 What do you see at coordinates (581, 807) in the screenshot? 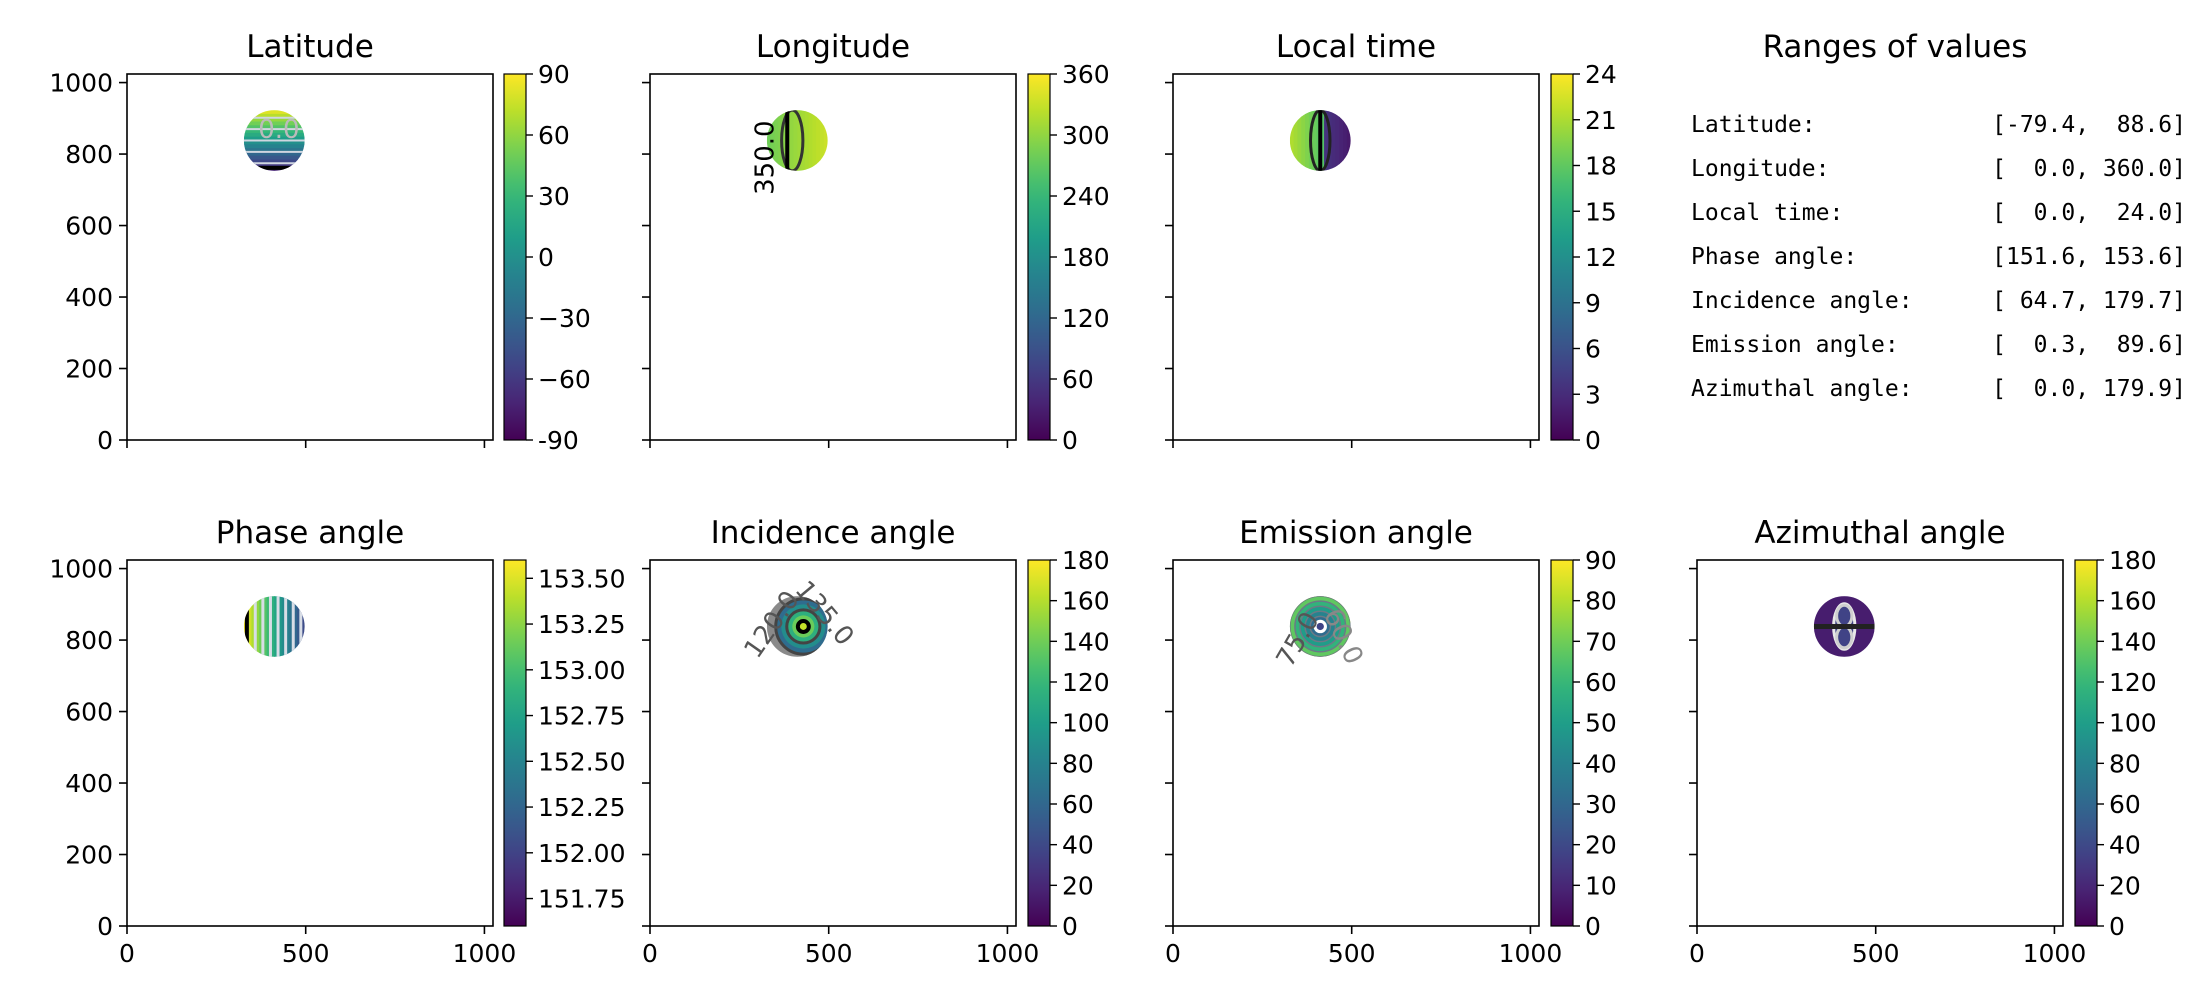
I see `colorbar-tick-label: 152.25` at bounding box center [581, 807].